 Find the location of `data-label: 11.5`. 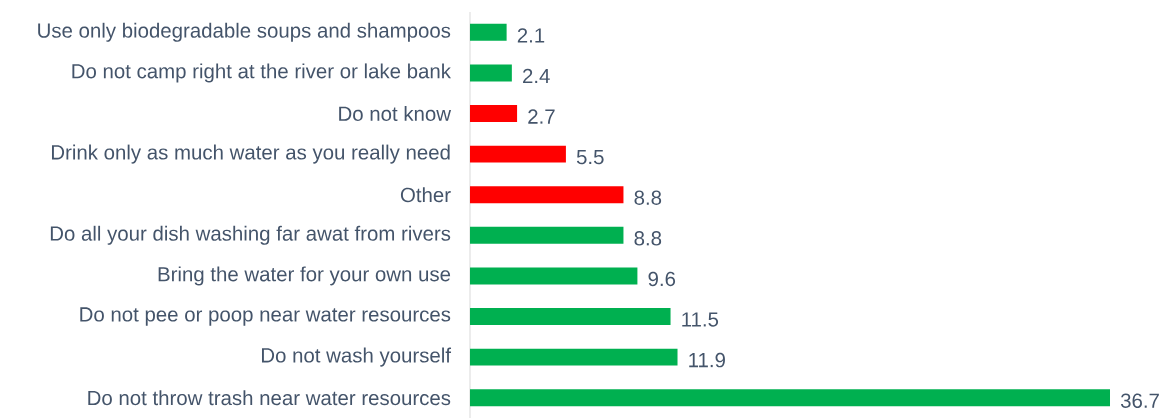

data-label: 11.5 is located at coordinates (700, 319).